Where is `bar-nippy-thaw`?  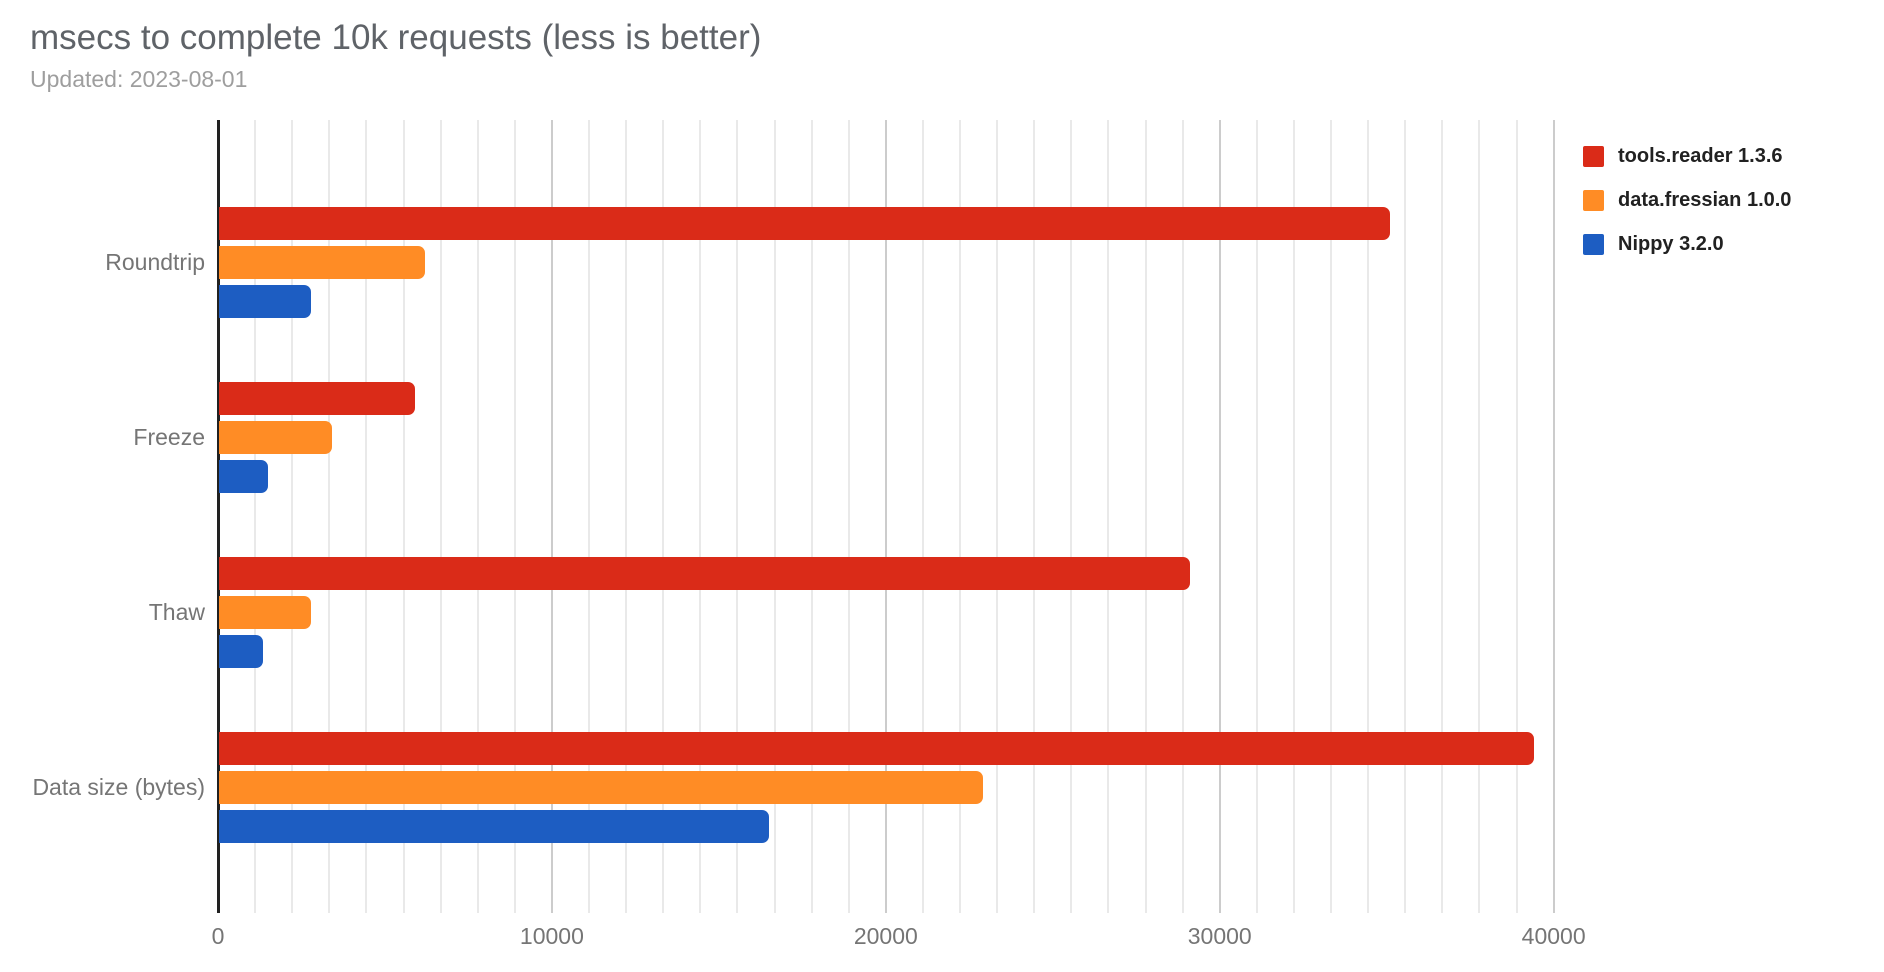
bar-nippy-thaw is located at coordinates (241, 651).